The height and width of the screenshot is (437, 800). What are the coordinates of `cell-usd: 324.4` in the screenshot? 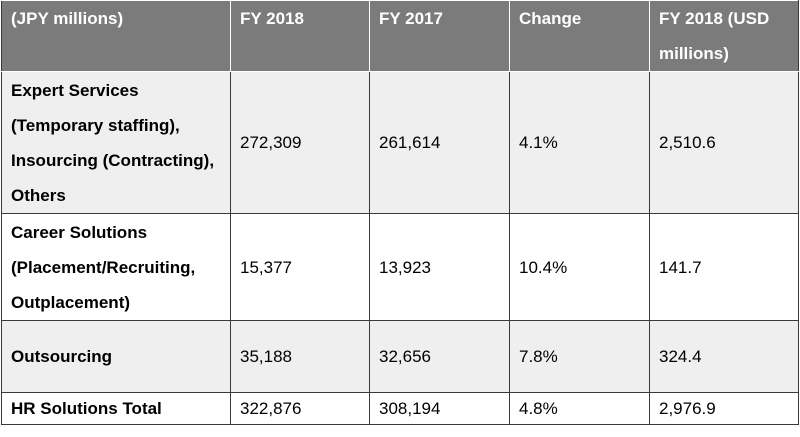 It's located at (724, 356).